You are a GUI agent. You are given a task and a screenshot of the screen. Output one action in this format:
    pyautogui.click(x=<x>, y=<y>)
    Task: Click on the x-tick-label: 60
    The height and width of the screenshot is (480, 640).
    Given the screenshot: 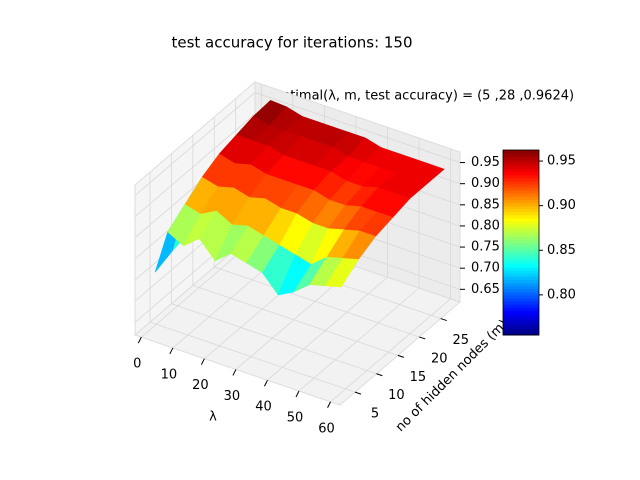 What is the action you would take?
    pyautogui.click(x=326, y=428)
    